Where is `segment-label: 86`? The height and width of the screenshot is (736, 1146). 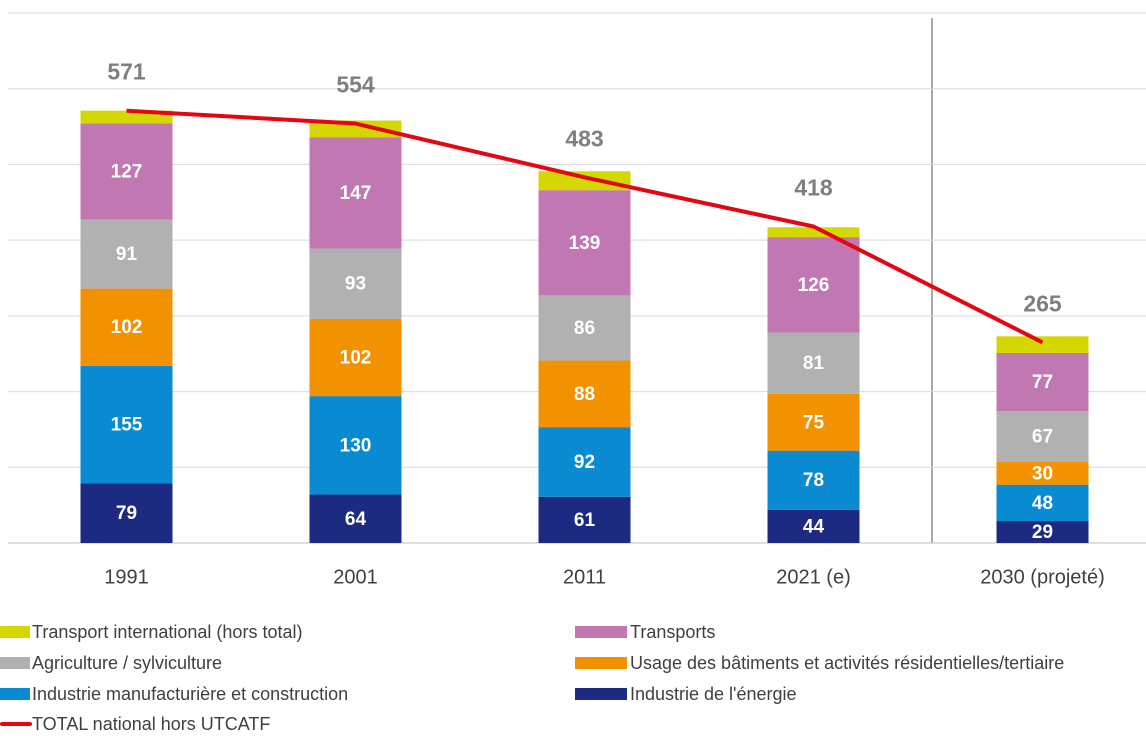
segment-label: 86 is located at coordinates (584, 328).